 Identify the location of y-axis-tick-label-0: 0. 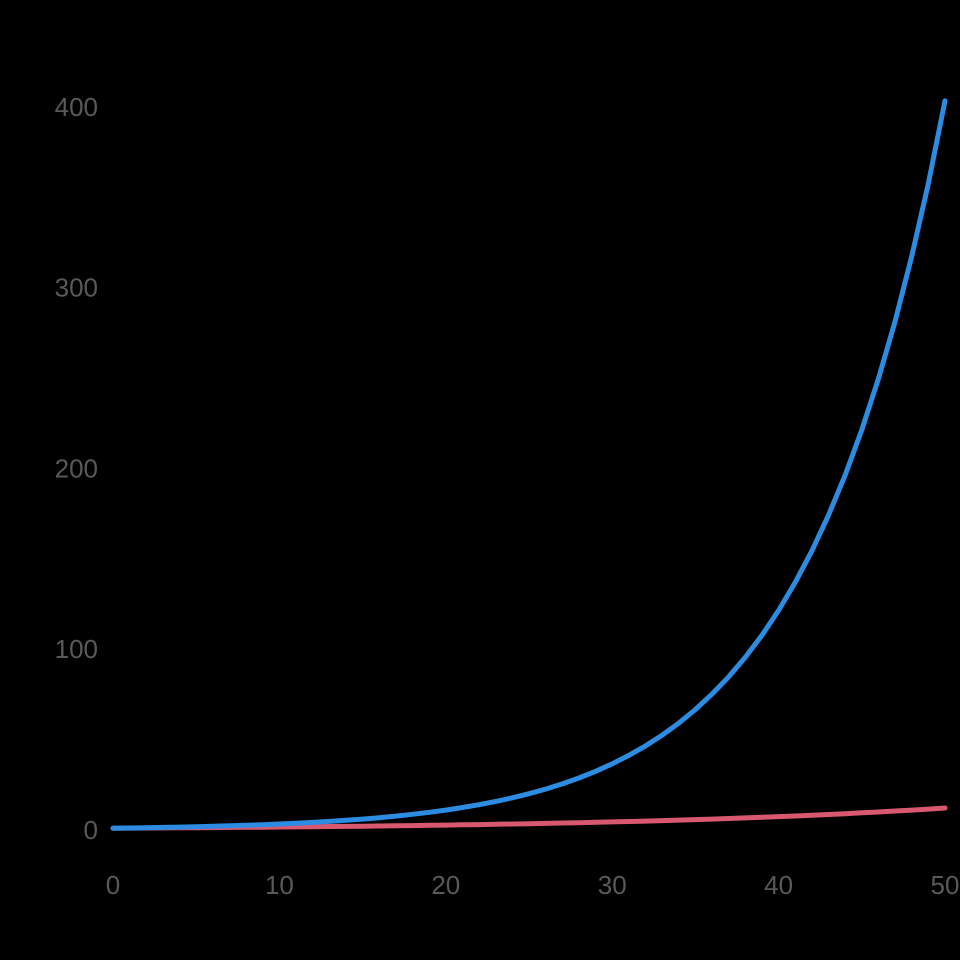
(91, 830).